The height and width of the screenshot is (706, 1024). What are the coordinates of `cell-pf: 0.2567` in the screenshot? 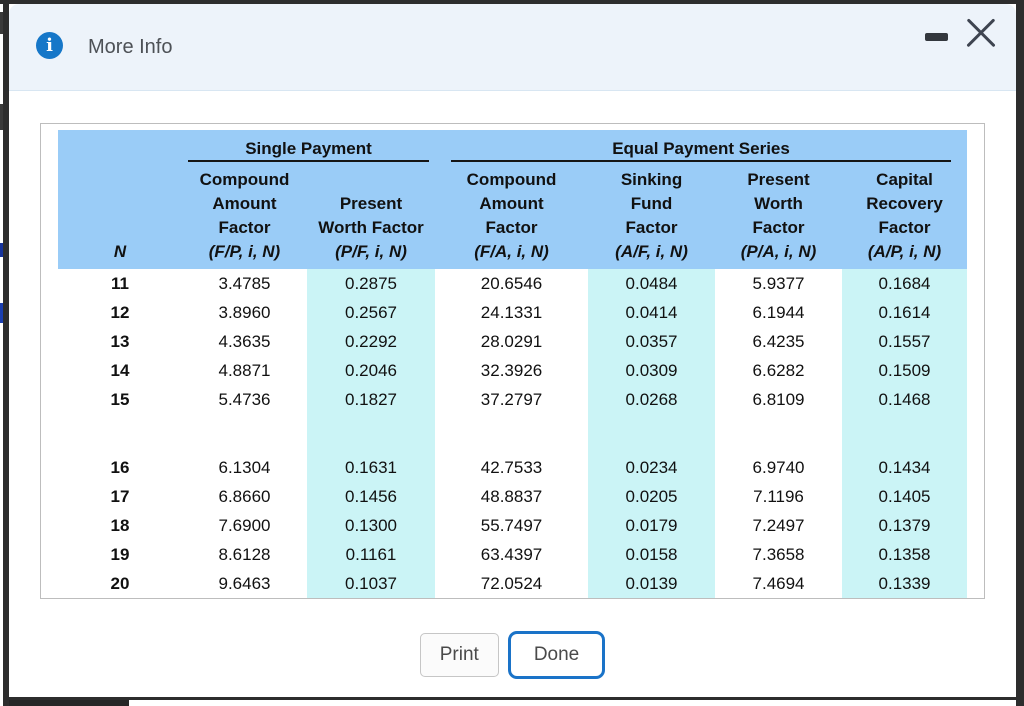 It's located at (371, 312).